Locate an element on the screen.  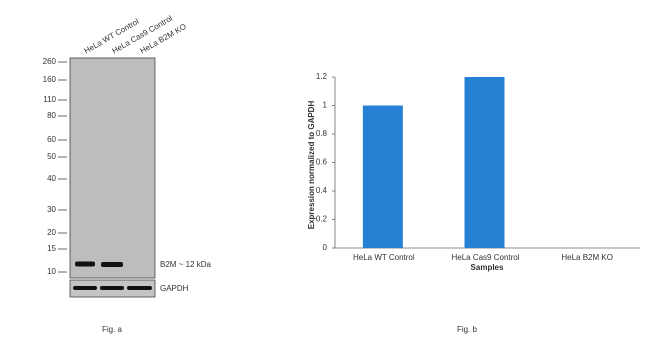
marker-label: 15 is located at coordinates (51, 248).